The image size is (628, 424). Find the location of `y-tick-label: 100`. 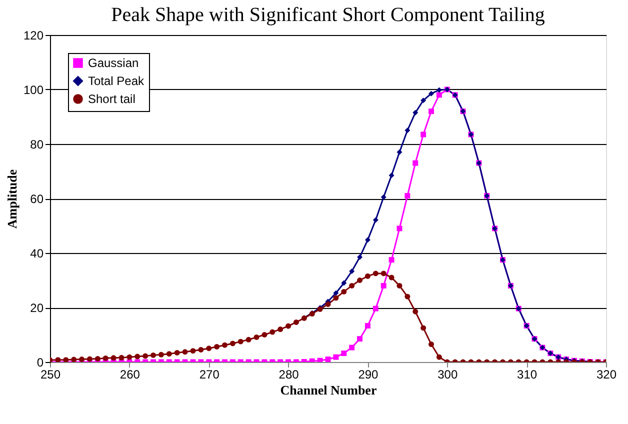

y-tick-label: 100 is located at coordinates (33, 90).